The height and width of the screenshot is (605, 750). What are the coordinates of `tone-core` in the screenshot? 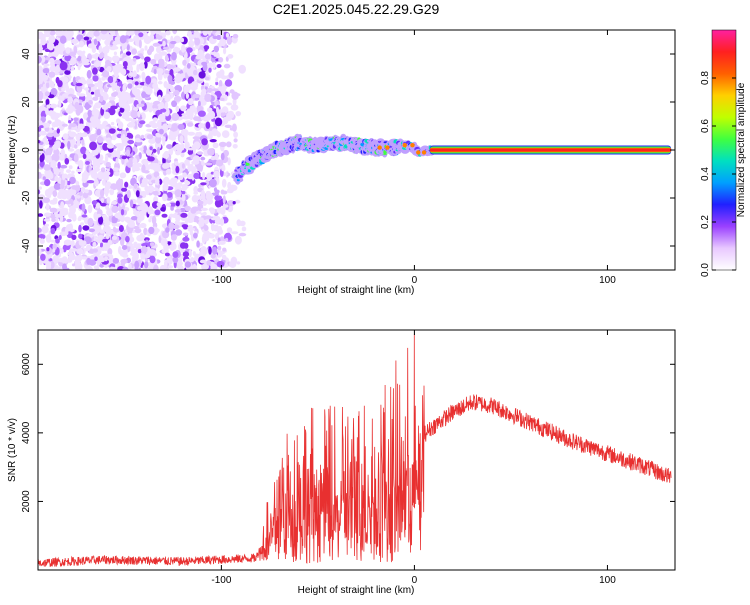 It's located at (550, 150).